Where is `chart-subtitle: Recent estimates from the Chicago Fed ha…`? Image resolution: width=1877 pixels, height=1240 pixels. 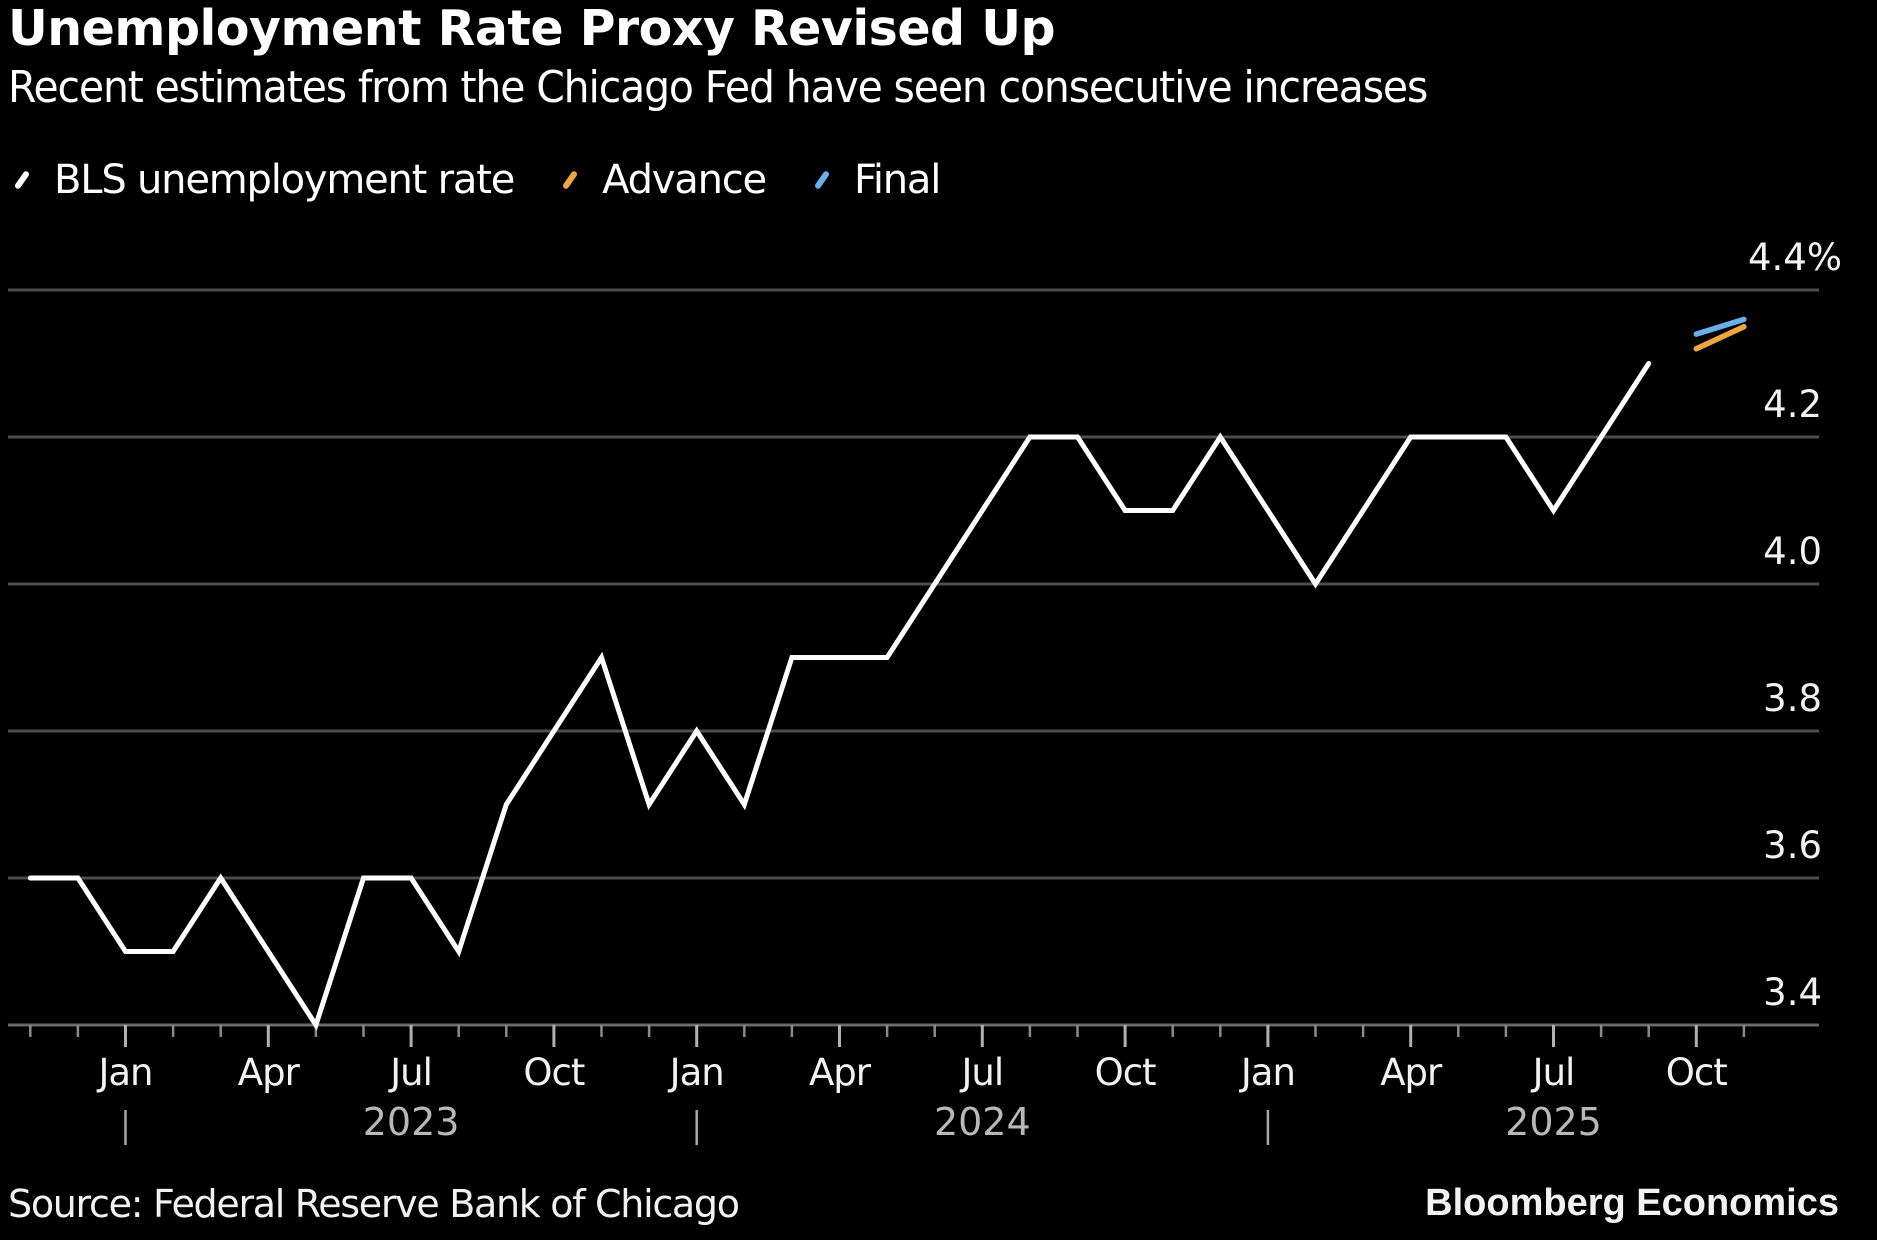 chart-subtitle: Recent estimates from the Chicago Fed ha… is located at coordinates (718, 87).